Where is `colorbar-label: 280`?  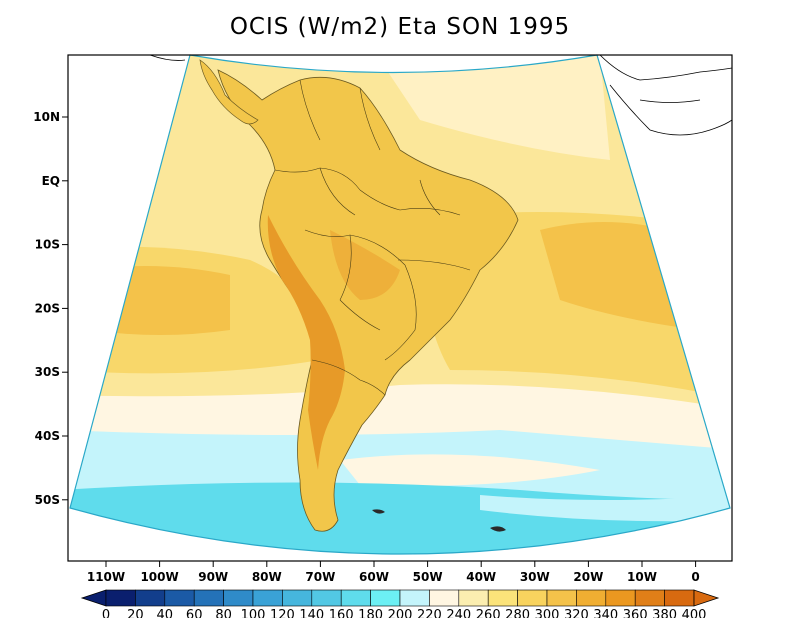 colorbar-label: 280 is located at coordinates (517, 613).